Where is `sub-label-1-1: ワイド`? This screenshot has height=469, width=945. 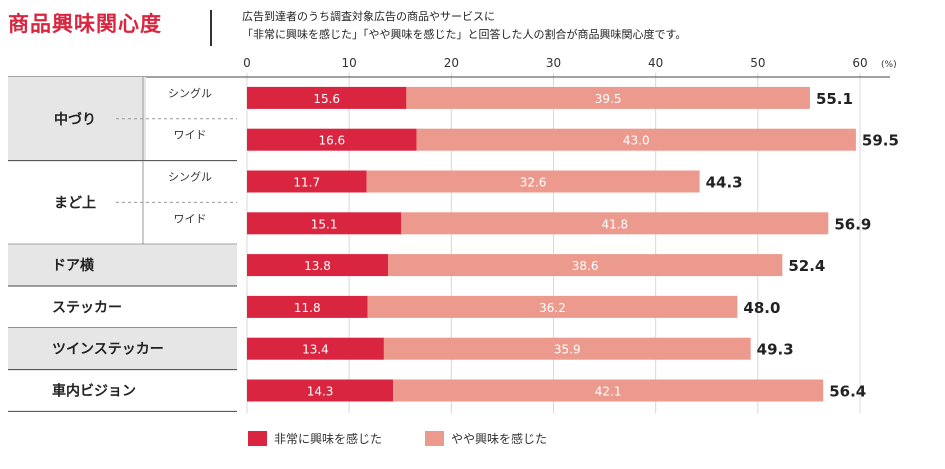
sub-label-1-1: ワイド is located at coordinates (190, 218).